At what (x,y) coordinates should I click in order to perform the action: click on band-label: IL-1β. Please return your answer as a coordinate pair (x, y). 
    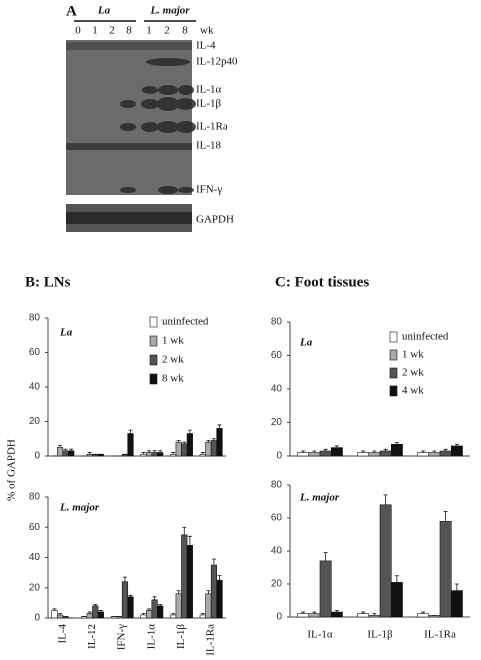
    Looking at the image, I should click on (209, 104).